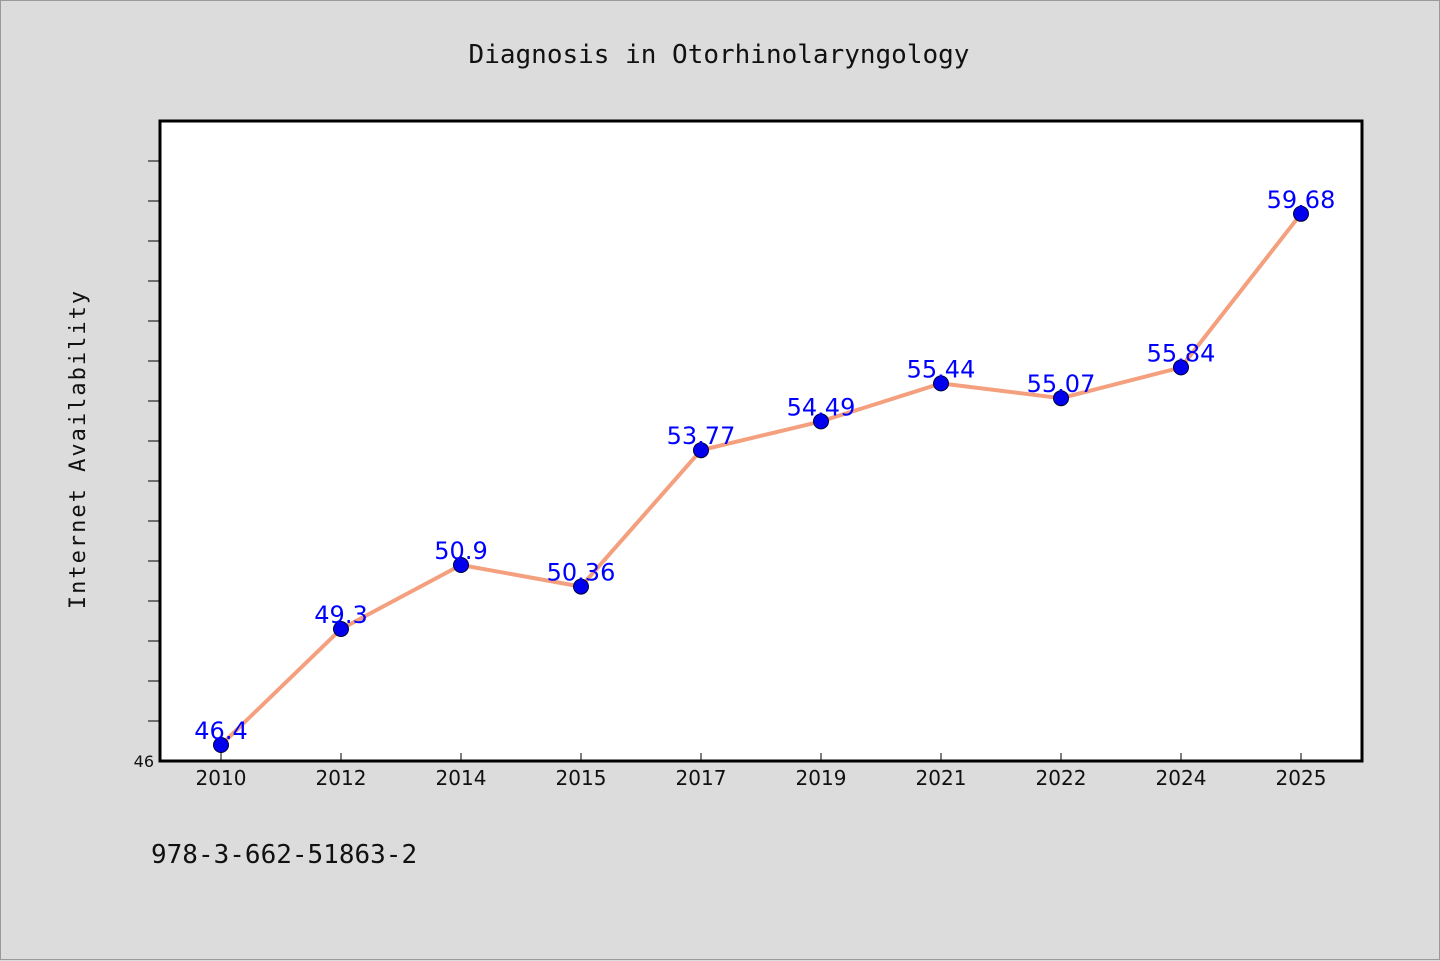 Image resolution: width=1440 pixels, height=961 pixels. What do you see at coordinates (340, 615) in the screenshot?
I see `data-label: 49.3` at bounding box center [340, 615].